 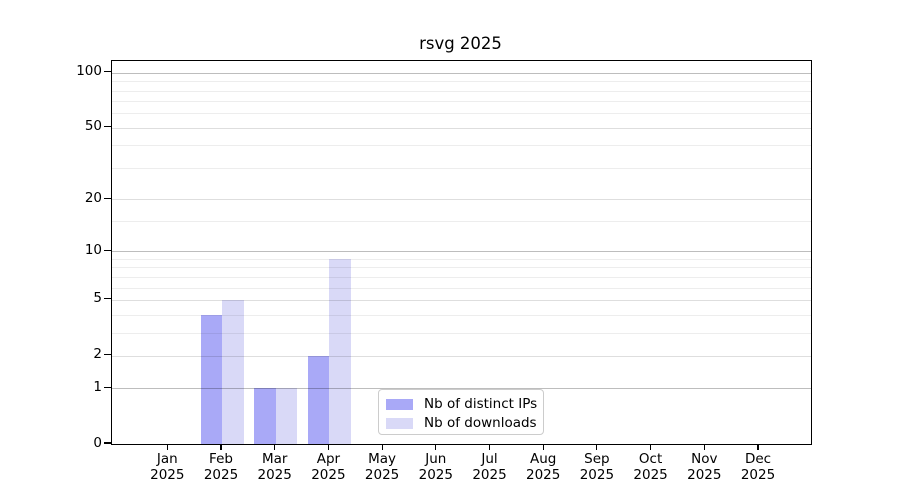 I want to click on legend-item-downloads: Nb of downloads, so click(x=461, y=424).